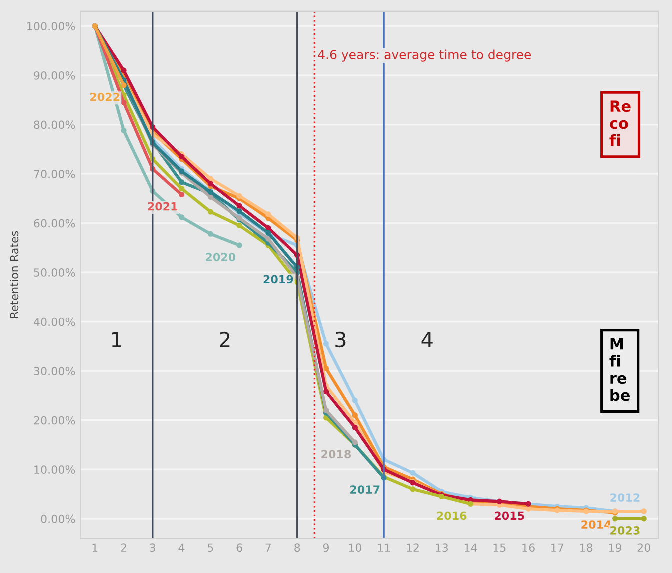  What do you see at coordinates (55, 223) in the screenshot?
I see `y-tick-label: 60.00%` at bounding box center [55, 223].